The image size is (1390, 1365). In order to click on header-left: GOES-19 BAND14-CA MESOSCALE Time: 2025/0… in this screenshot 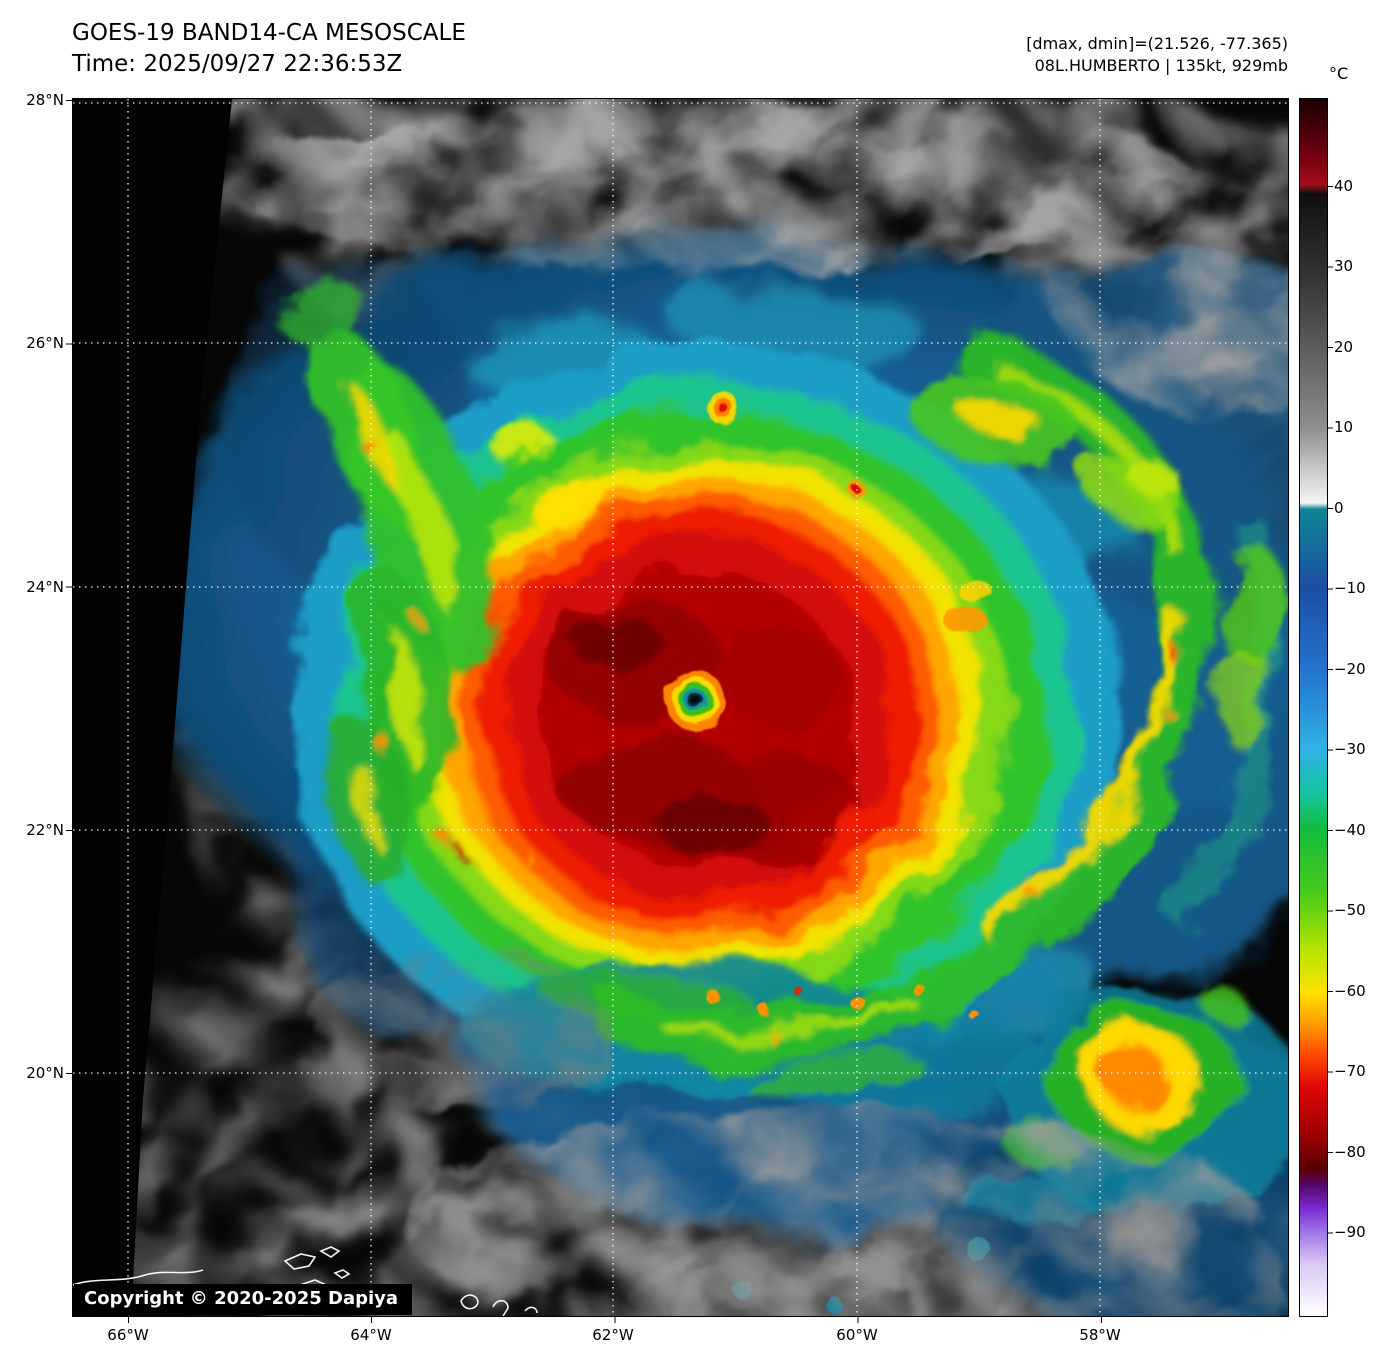, I will do `click(269, 48)`.